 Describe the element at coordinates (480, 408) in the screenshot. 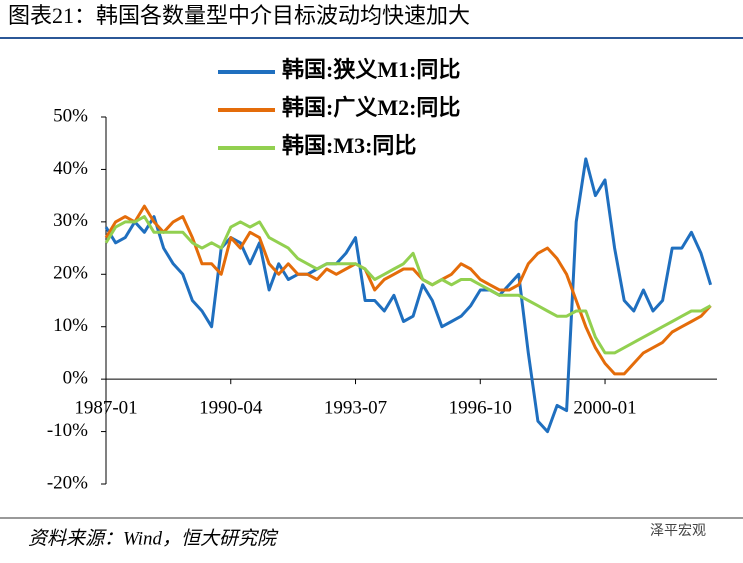

I see `x-tick-label: 1996-10` at that location.